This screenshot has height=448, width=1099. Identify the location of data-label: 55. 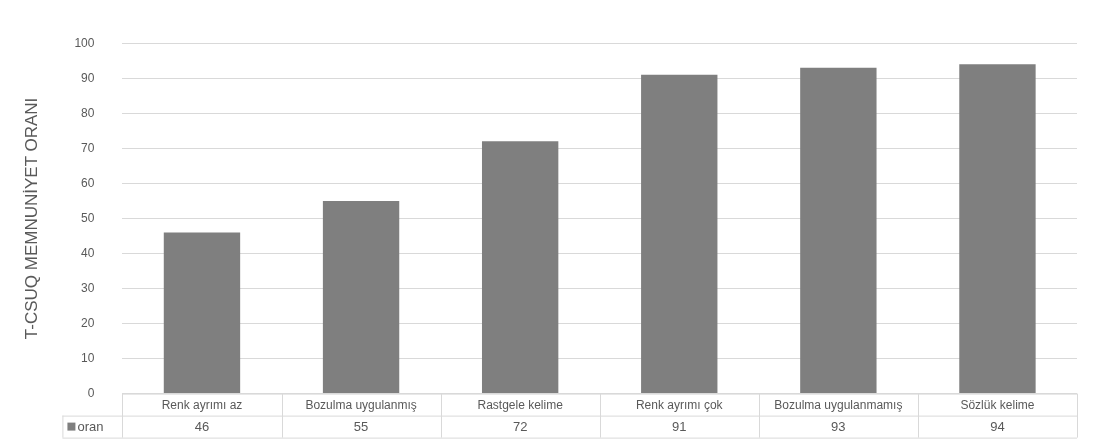
(361, 427).